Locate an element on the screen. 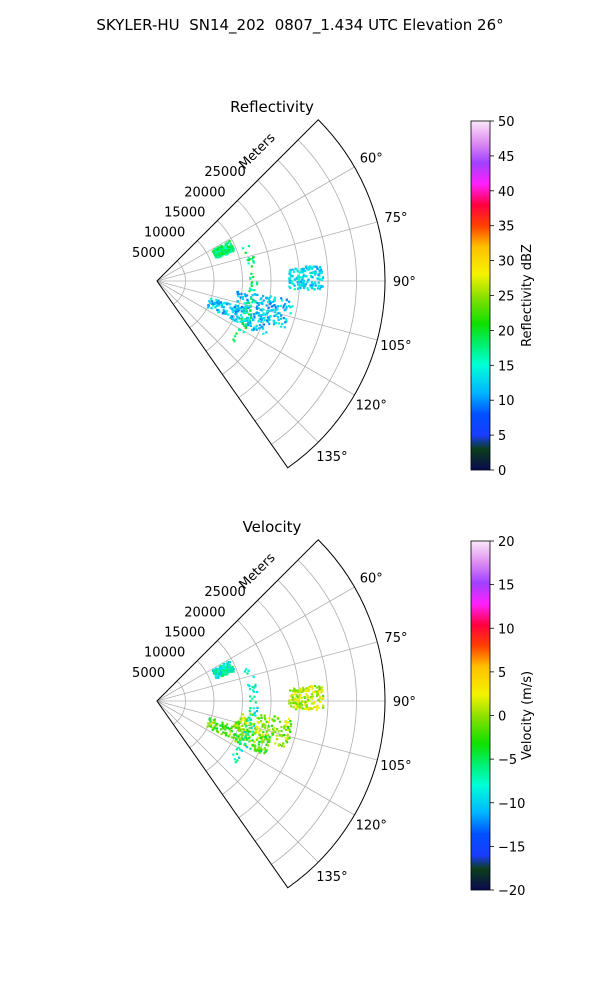  angular-tick-label: 75° is located at coordinates (395, 638).